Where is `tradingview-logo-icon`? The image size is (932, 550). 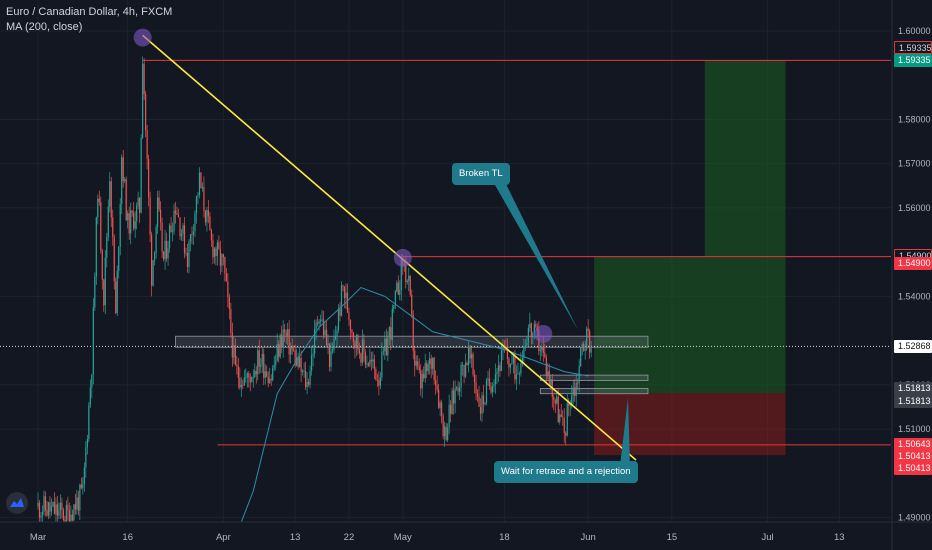
tradingview-logo-icon is located at coordinates (17, 503).